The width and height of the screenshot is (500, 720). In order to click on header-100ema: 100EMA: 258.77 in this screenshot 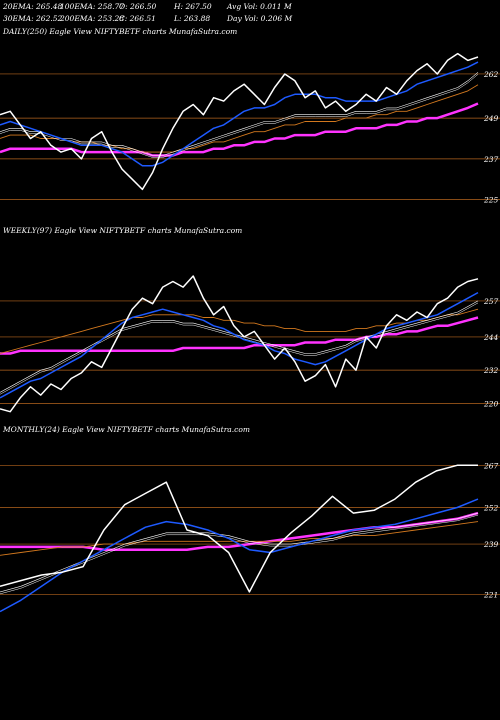, I will do `click(92, 6)`.